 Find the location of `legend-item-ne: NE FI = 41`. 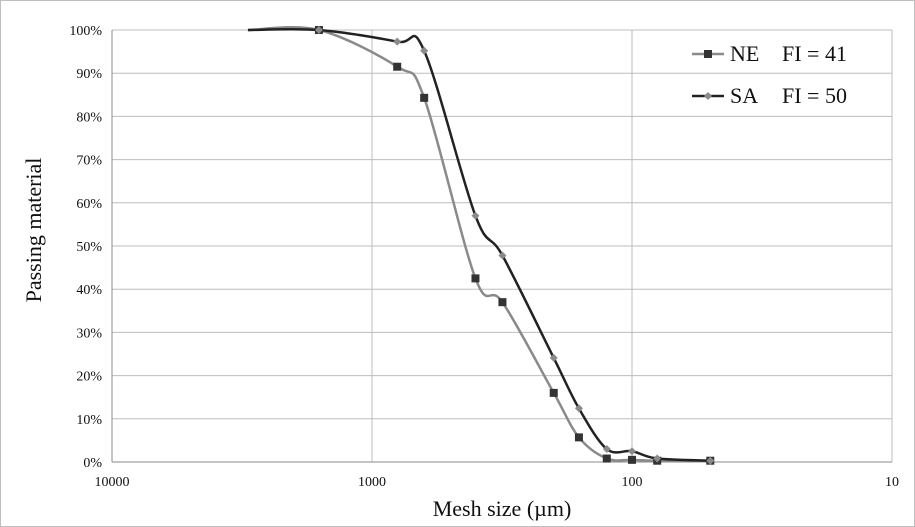

legend-item-ne: NE FI = 41 is located at coordinates (769, 53).